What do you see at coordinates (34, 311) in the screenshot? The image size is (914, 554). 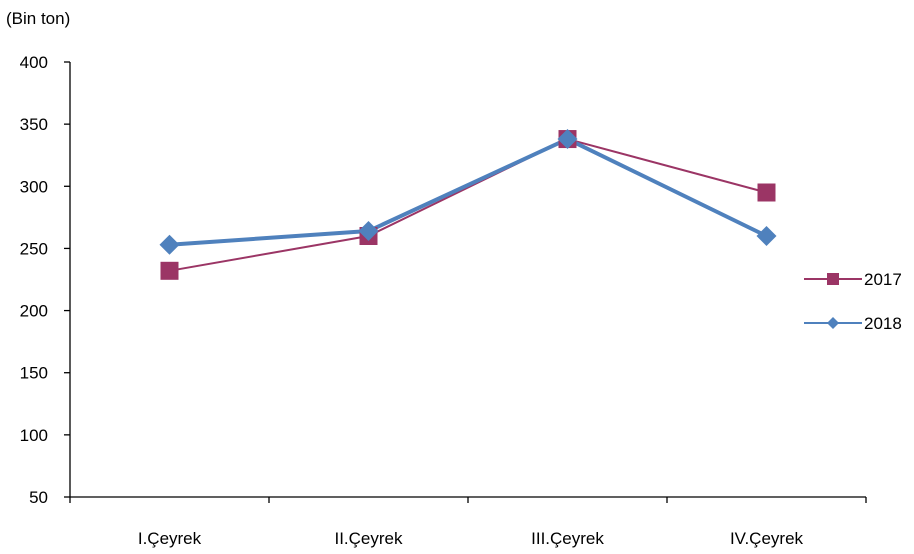 I see `y-tick-label: 200` at bounding box center [34, 311].